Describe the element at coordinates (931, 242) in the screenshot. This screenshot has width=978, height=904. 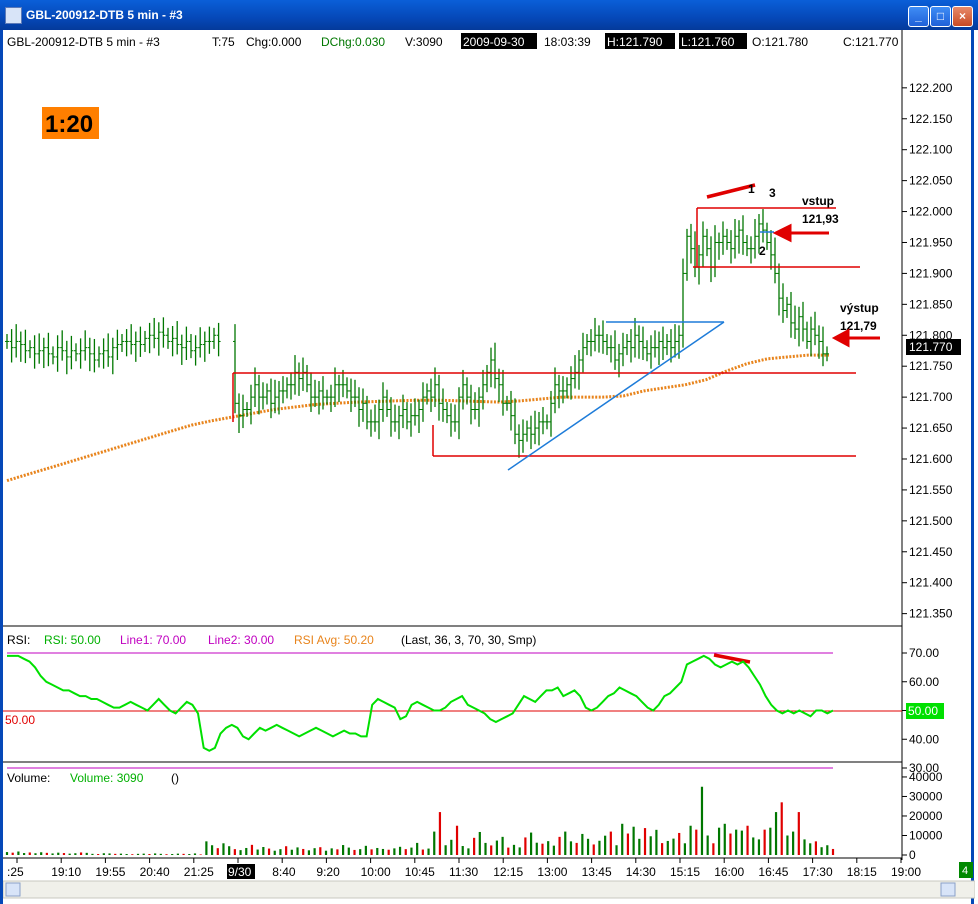
I see `price-tick-label: 121.950` at that location.